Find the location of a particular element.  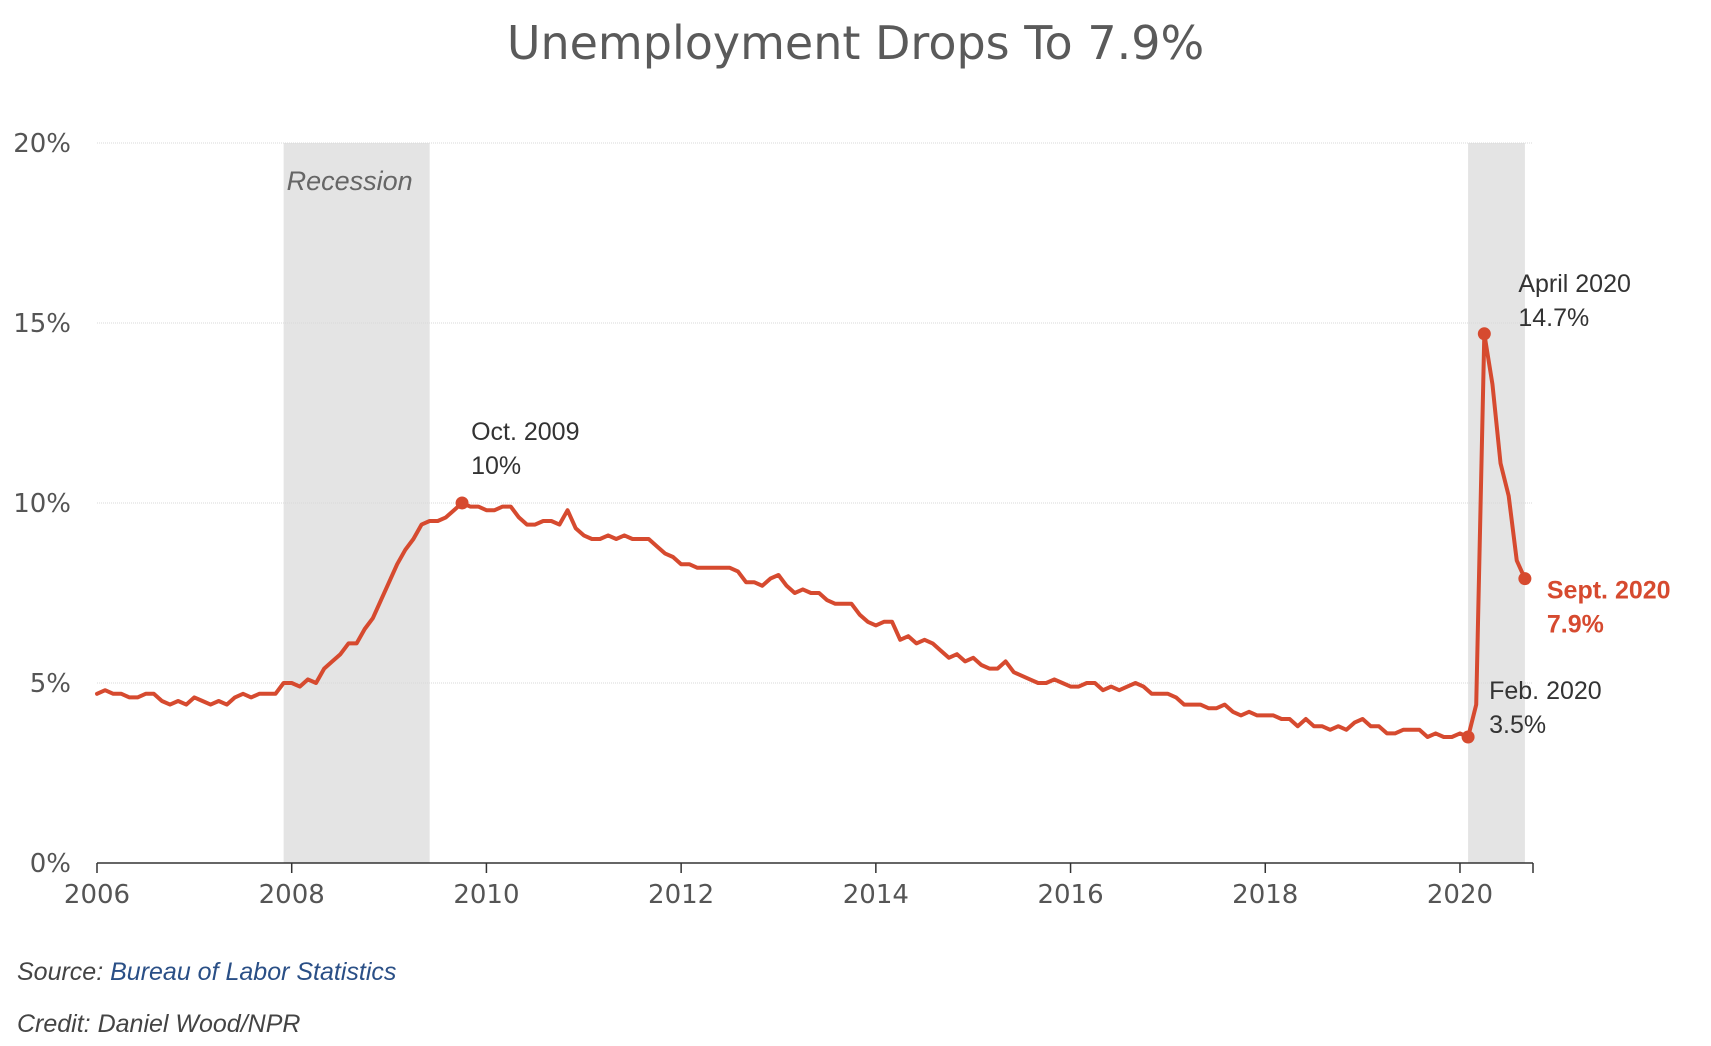

annotation-label: Feb. 2020 is located at coordinates (1545, 691).